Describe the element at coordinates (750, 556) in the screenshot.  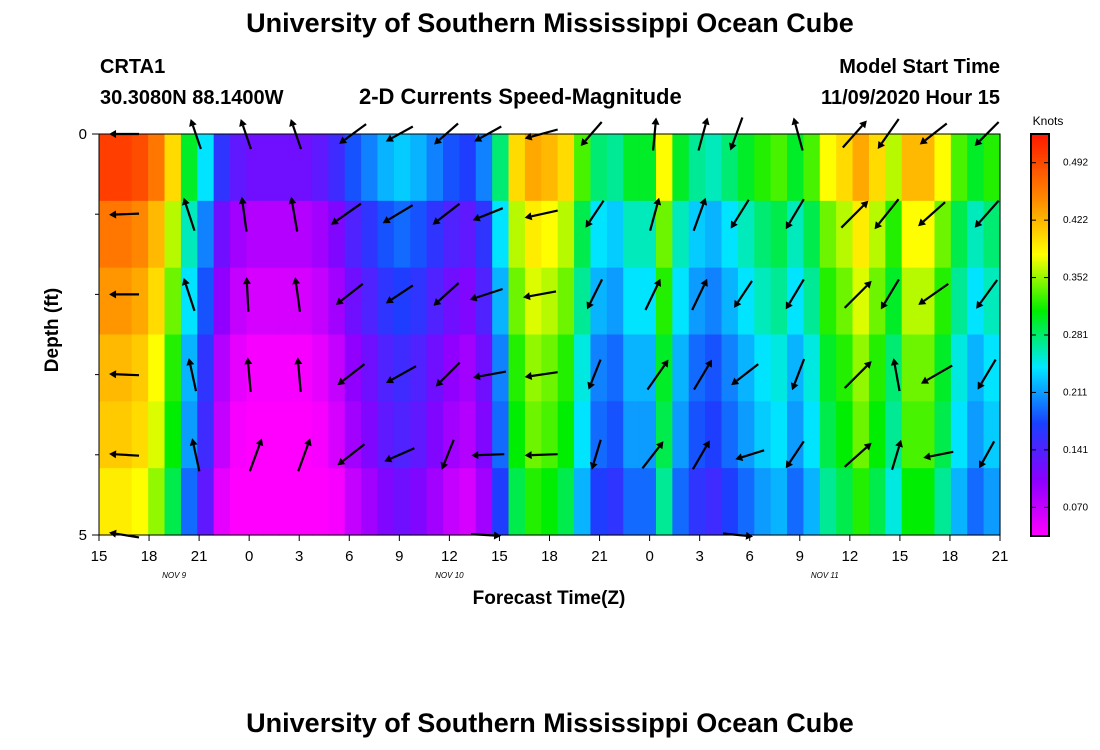
I see `x-tick-label: 6` at that location.